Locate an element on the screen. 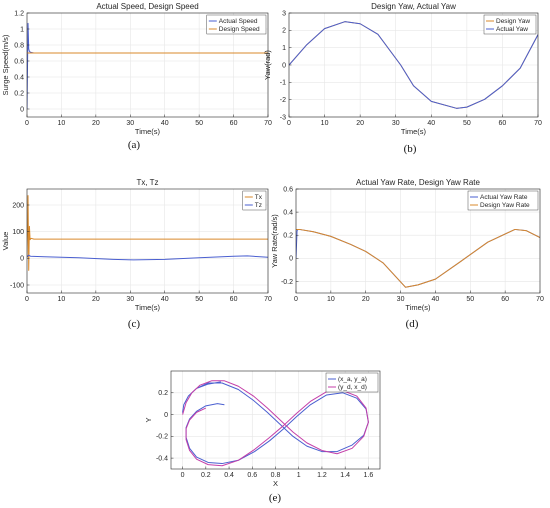 The height and width of the screenshot is (508, 550). legend-entry: Design Yaw is located at coordinates (513, 21).